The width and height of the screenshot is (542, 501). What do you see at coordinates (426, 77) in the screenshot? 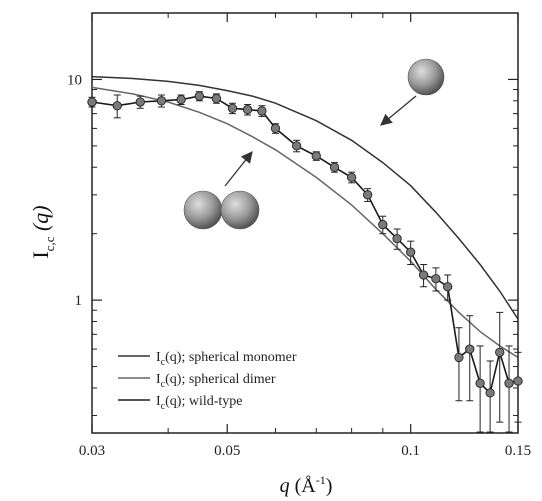
I see `monomer-sphere` at bounding box center [426, 77].